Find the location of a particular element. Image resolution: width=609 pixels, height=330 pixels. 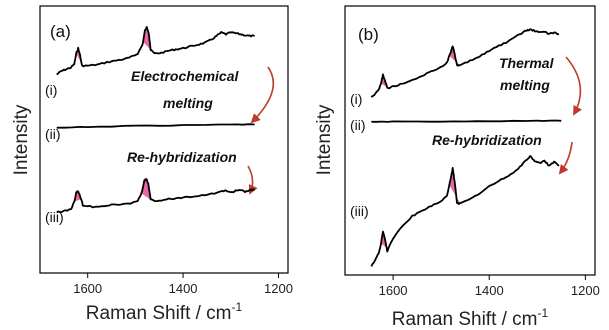

panel-b-arrow-melting is located at coordinates (573, 86).